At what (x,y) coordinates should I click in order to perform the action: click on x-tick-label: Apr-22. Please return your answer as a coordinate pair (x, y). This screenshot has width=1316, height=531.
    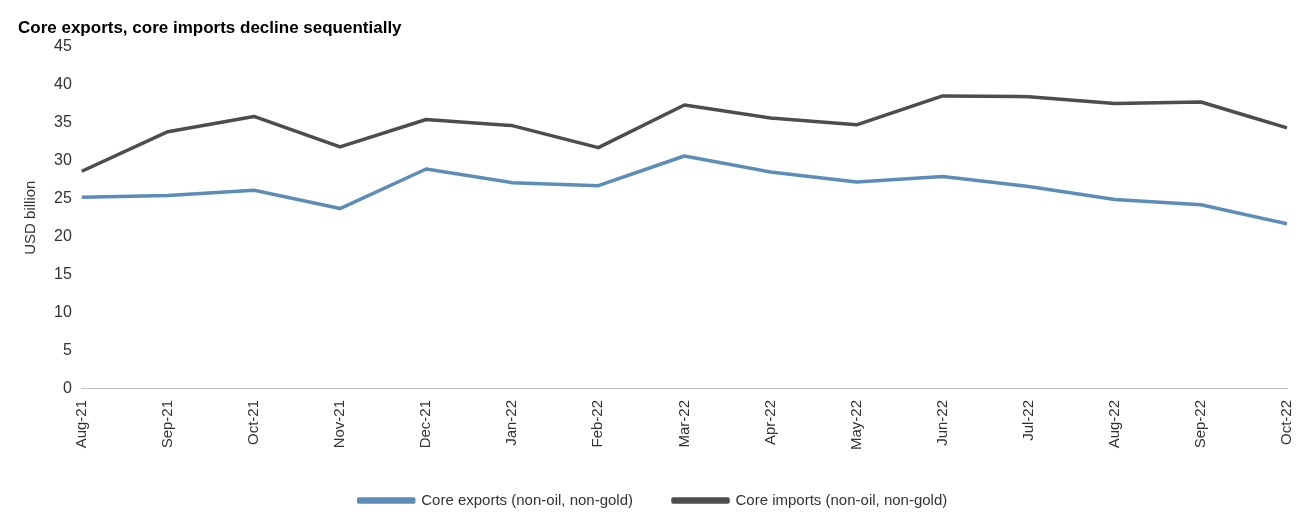
    Looking at the image, I should click on (769, 422).